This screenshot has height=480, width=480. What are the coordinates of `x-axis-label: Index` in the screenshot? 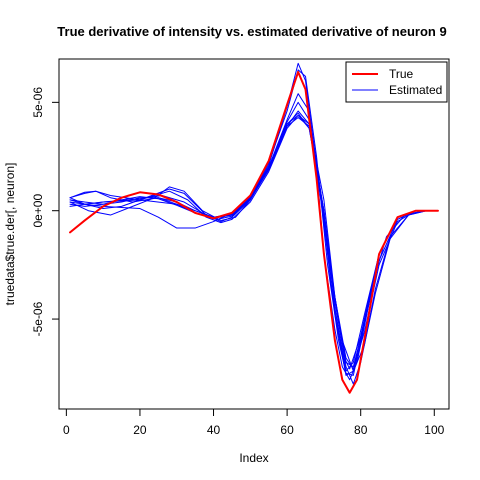 It's located at (253, 458).